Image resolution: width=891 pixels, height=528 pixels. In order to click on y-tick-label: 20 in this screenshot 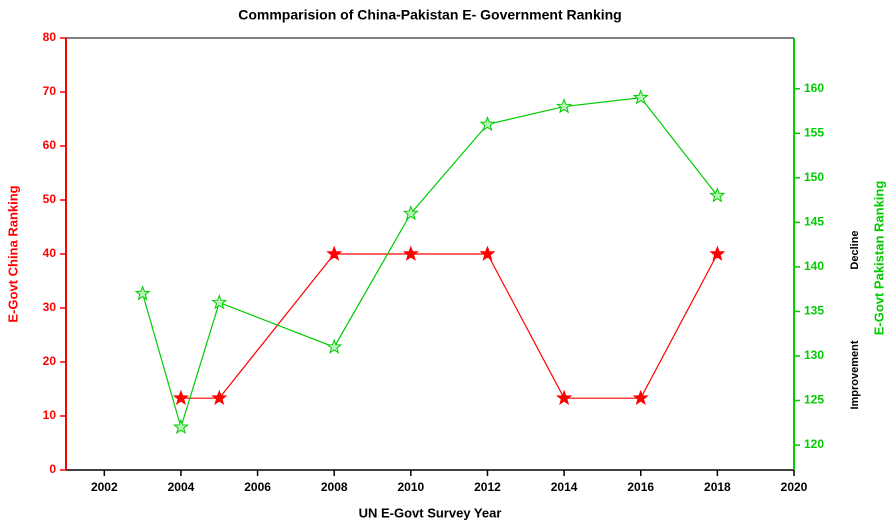, I will do `click(50, 361)`.